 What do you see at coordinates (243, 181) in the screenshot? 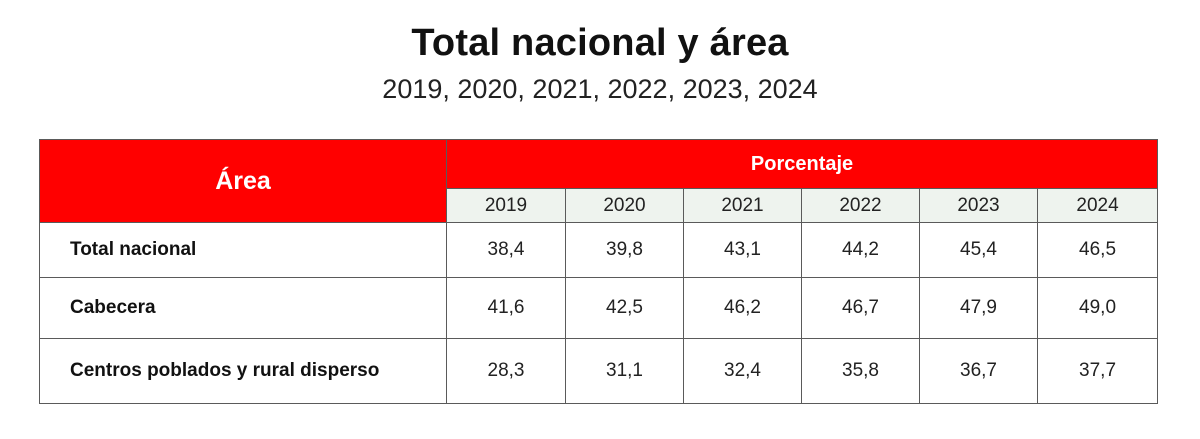
I see `column-header-area: Área` at bounding box center [243, 181].